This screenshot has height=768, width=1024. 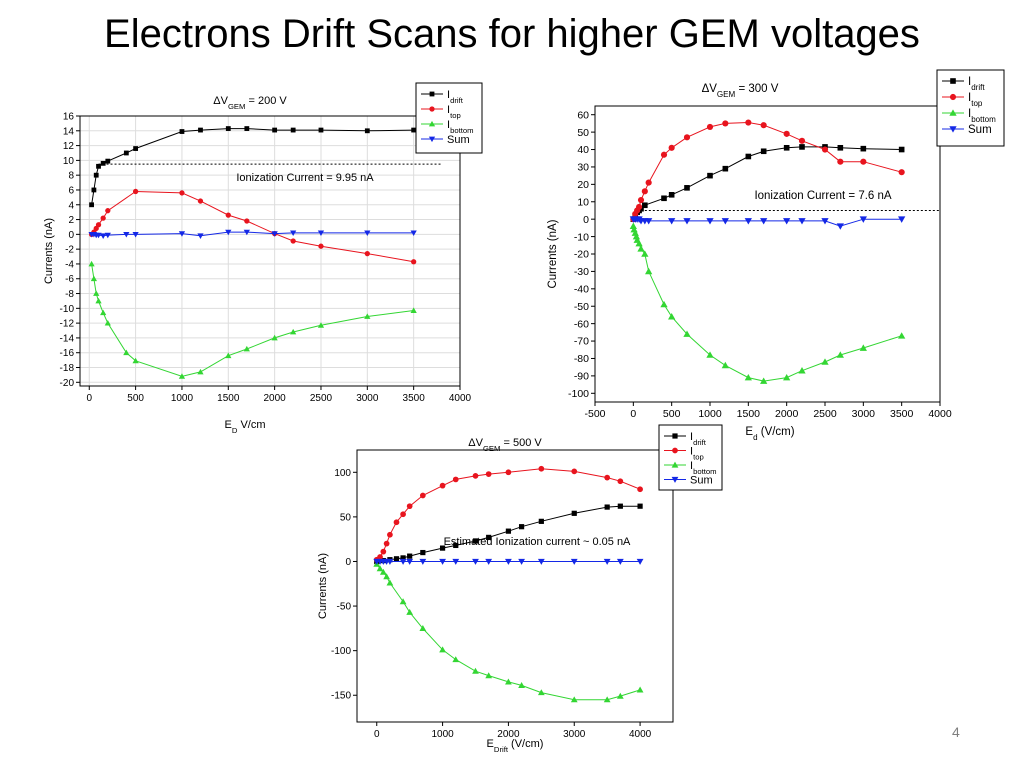 What do you see at coordinates (344, 607) in the screenshot?
I see `y-tick-label: -50` at bounding box center [344, 607].